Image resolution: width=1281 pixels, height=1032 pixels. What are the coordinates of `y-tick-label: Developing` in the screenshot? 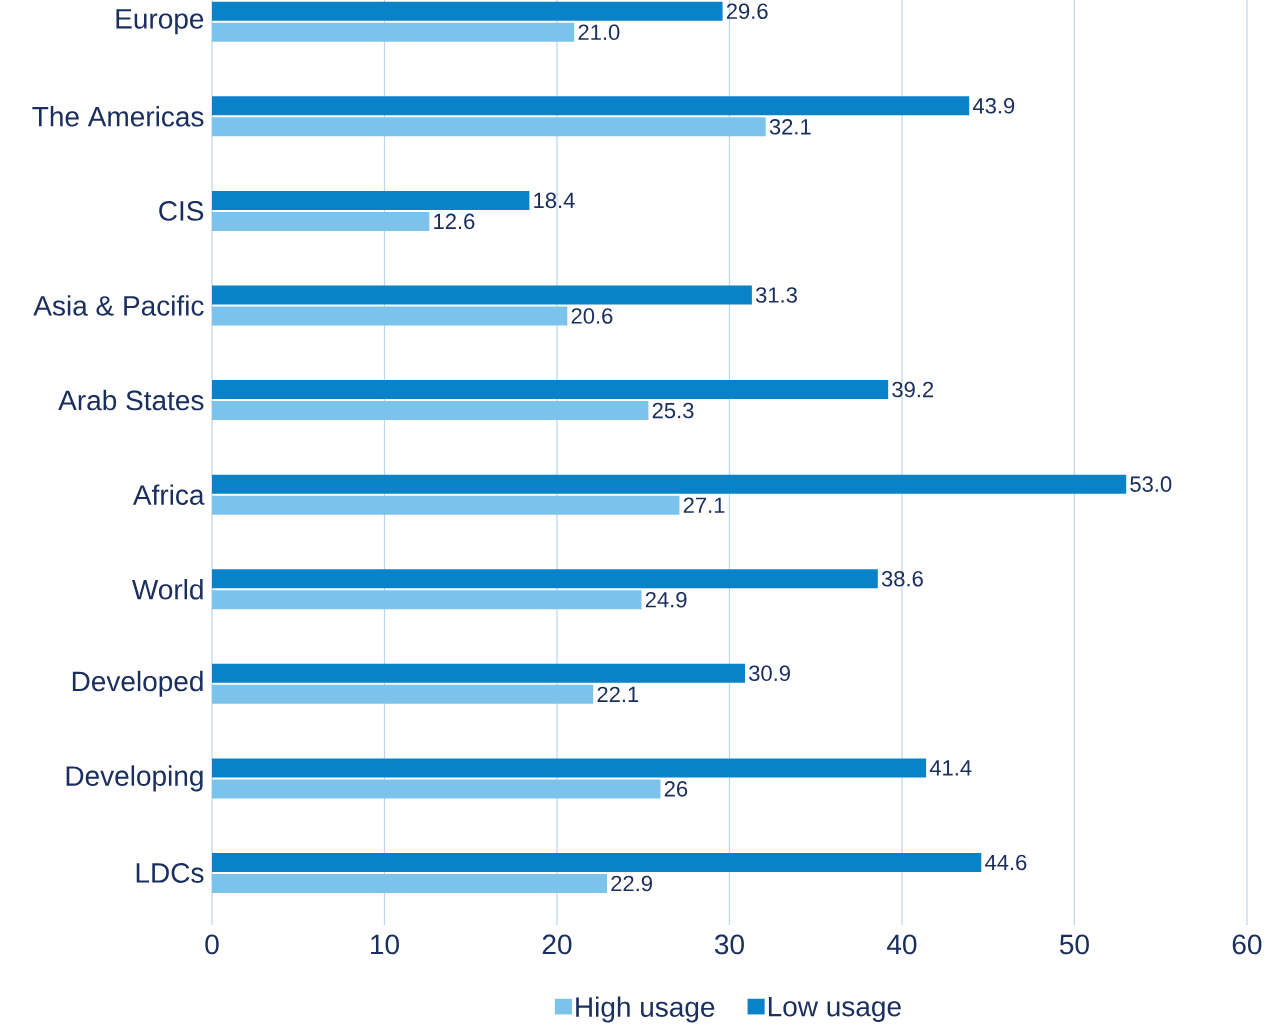 It's located at (134, 778).